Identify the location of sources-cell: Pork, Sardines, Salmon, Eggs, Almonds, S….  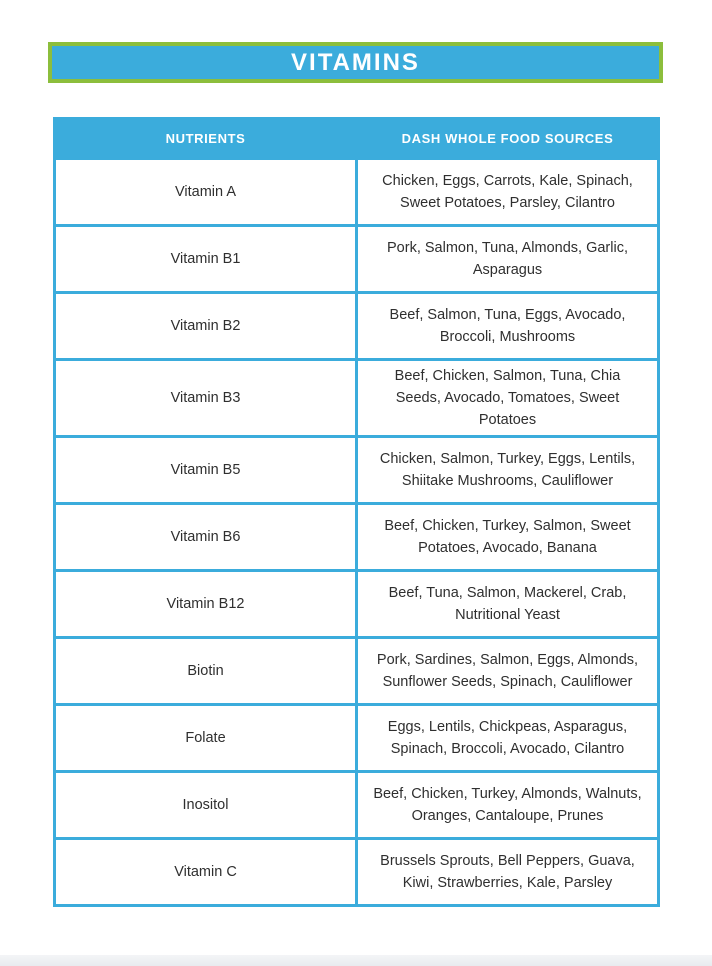
(507, 671).